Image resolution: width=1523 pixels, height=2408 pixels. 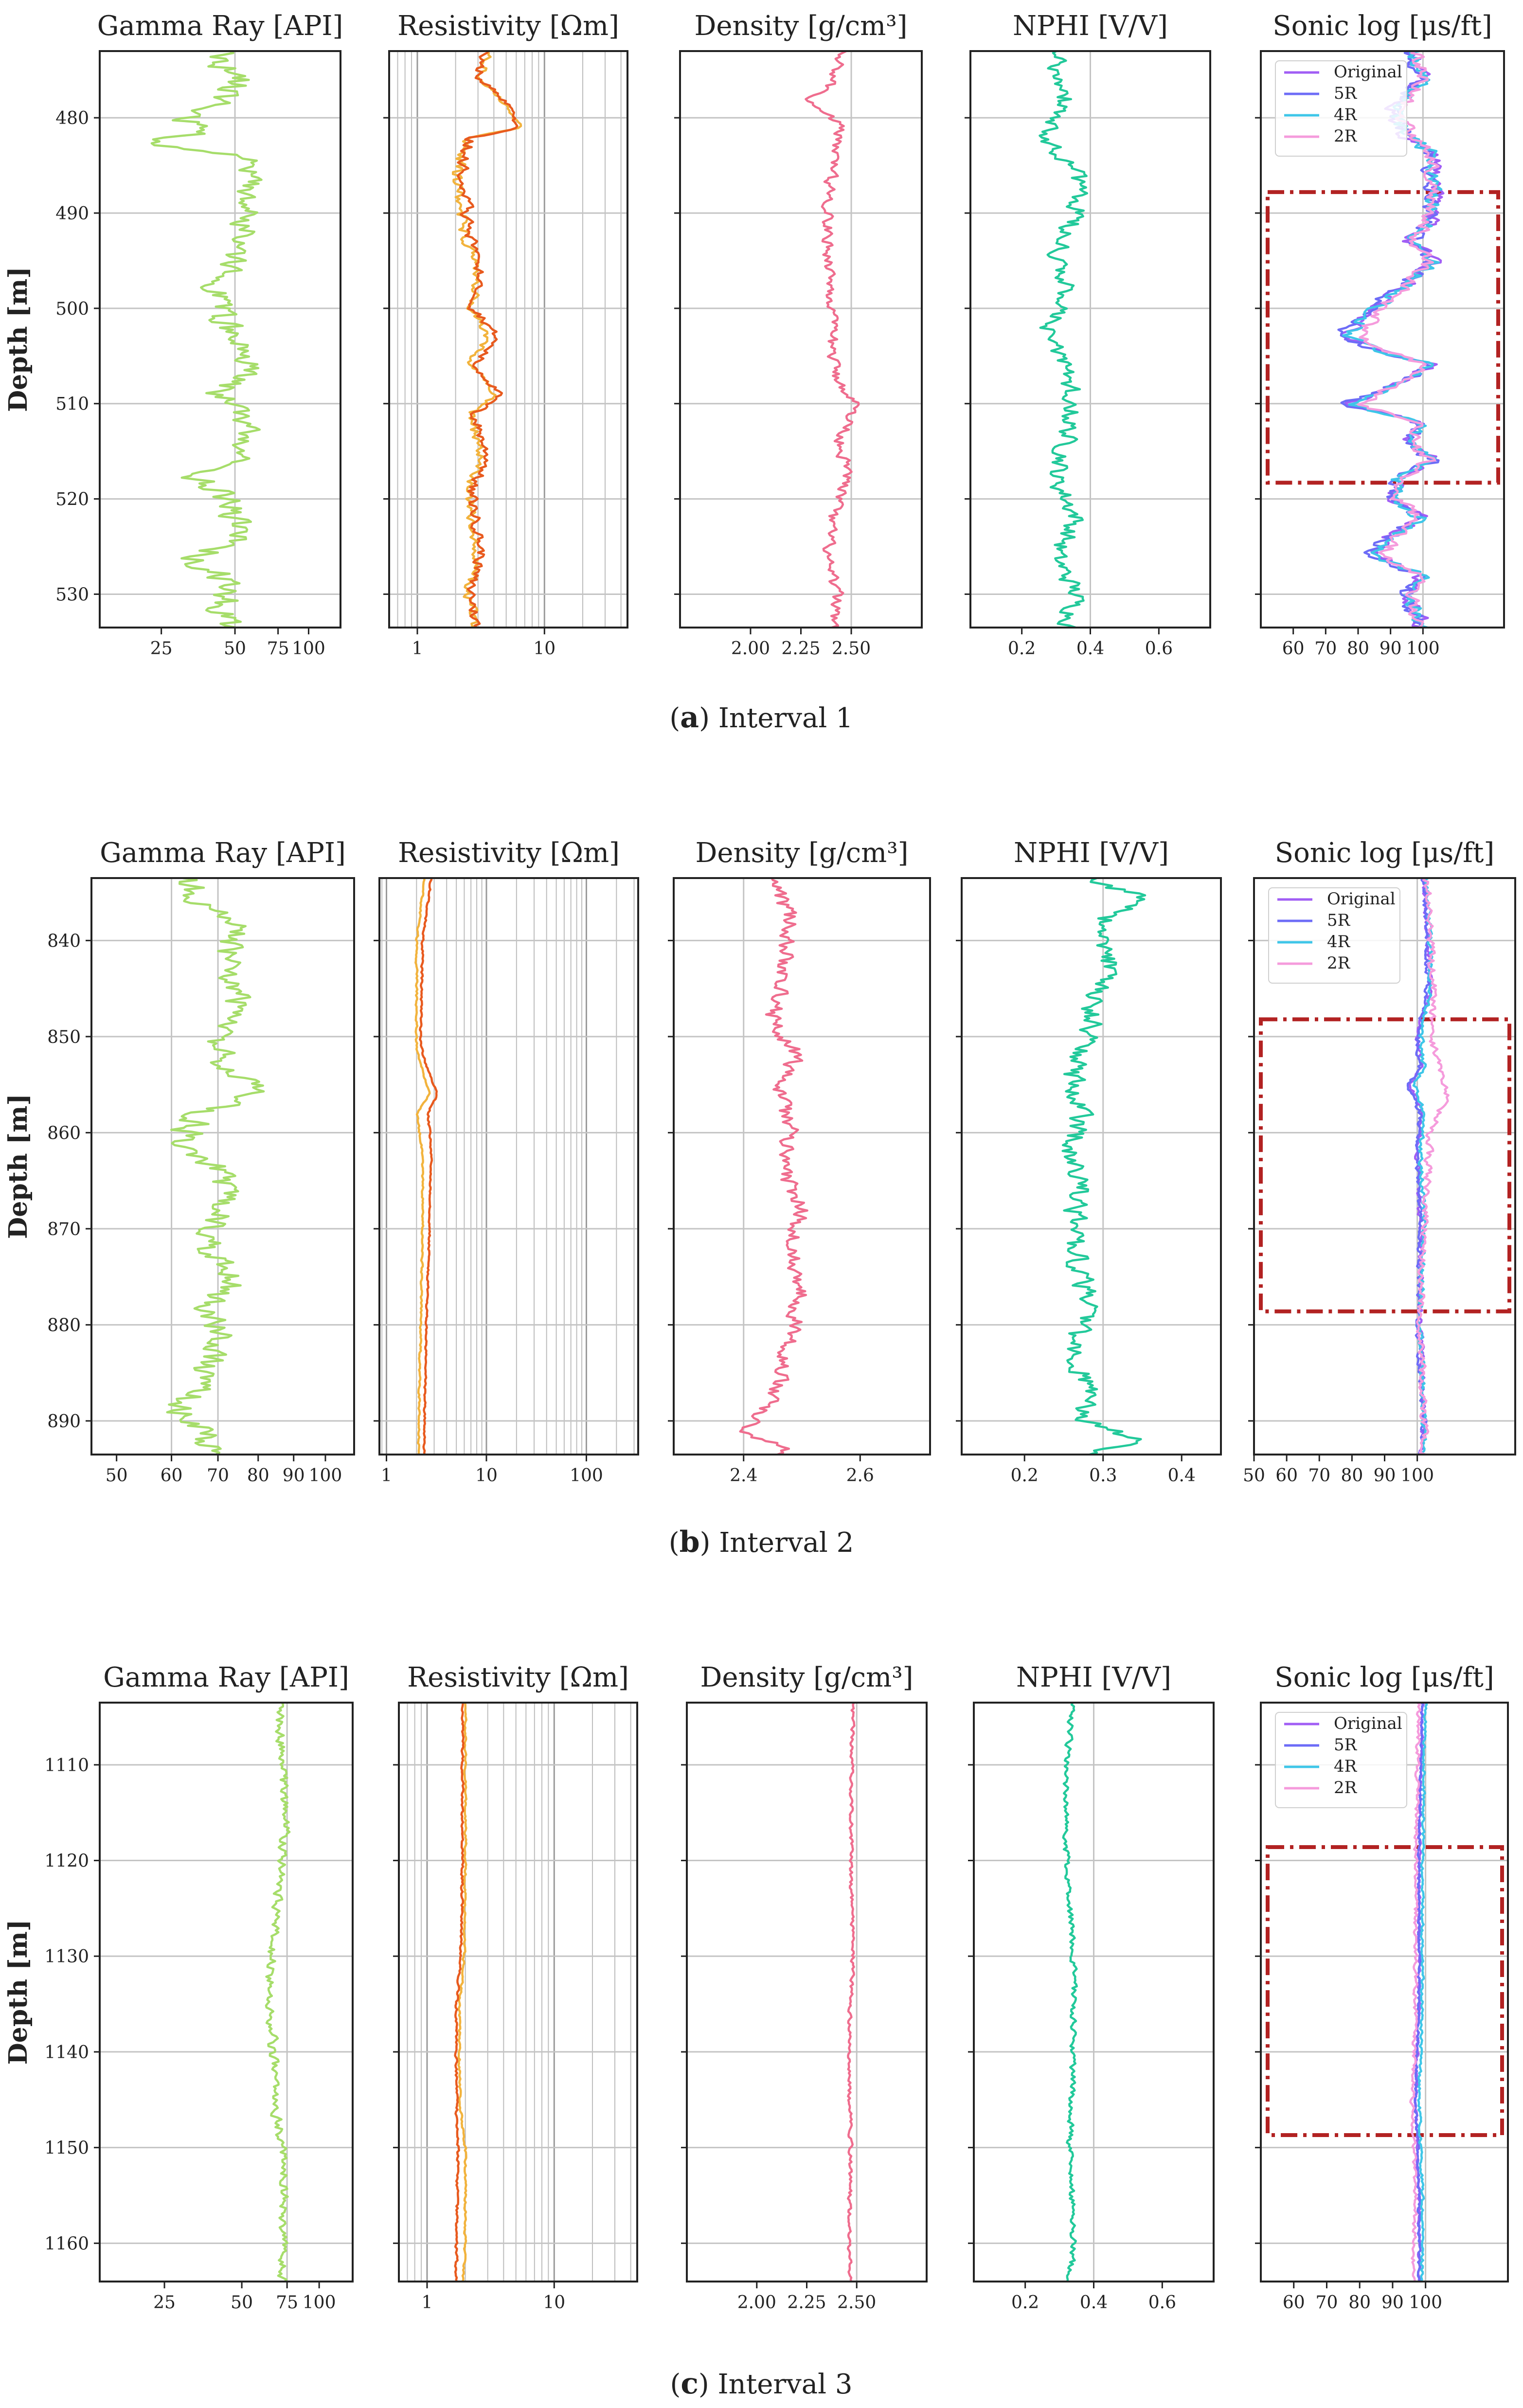 I want to click on track-3: Density [g/cm³] 2.4 2.6, so click(x=800, y=1161).